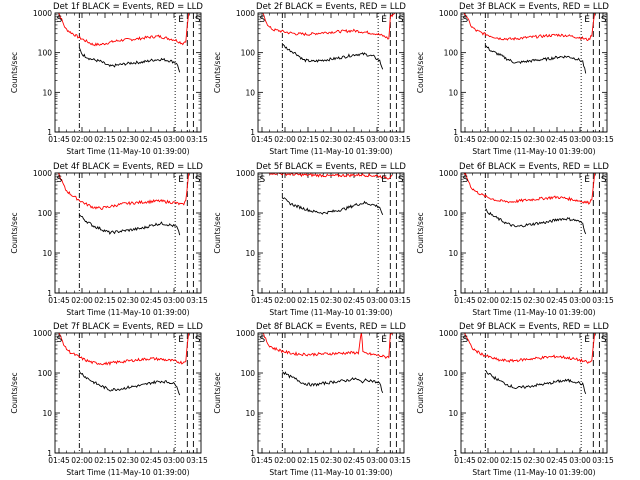 Image resolution: width=640 pixels, height=480 pixels. I want to click on panel-title: Det 6f BLACK = Events, RED = LLD, so click(534, 167).